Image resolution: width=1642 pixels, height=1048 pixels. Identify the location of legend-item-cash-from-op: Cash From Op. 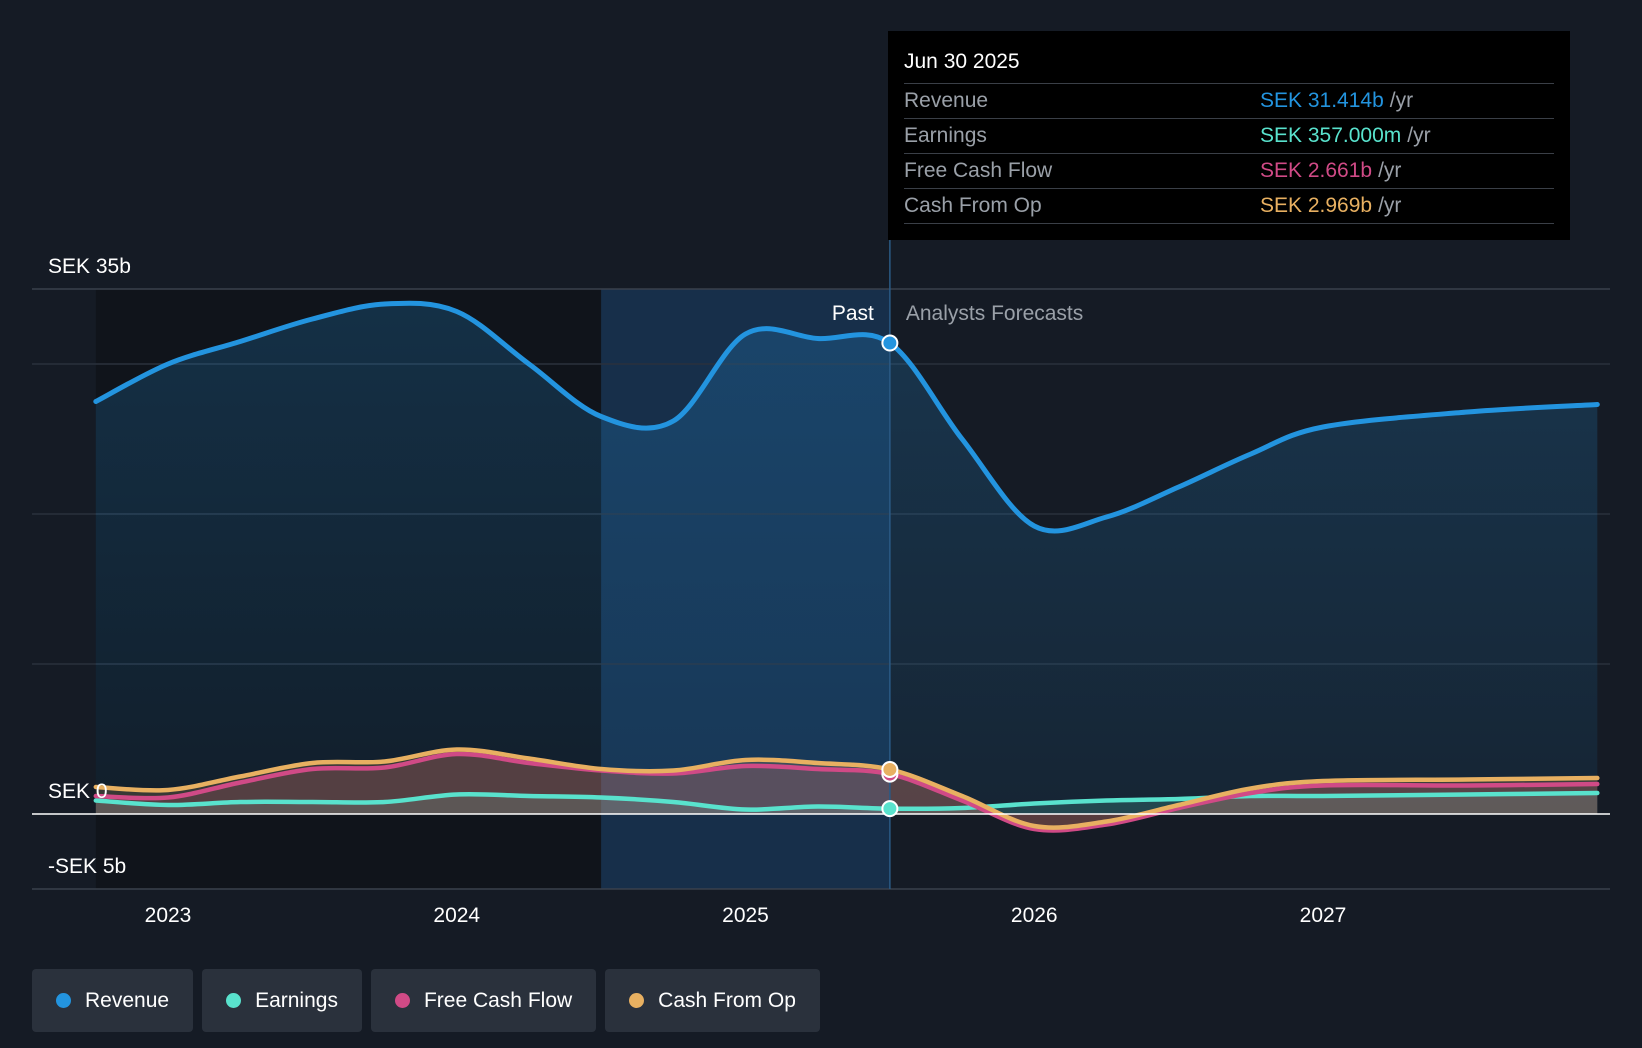
(712, 1000).